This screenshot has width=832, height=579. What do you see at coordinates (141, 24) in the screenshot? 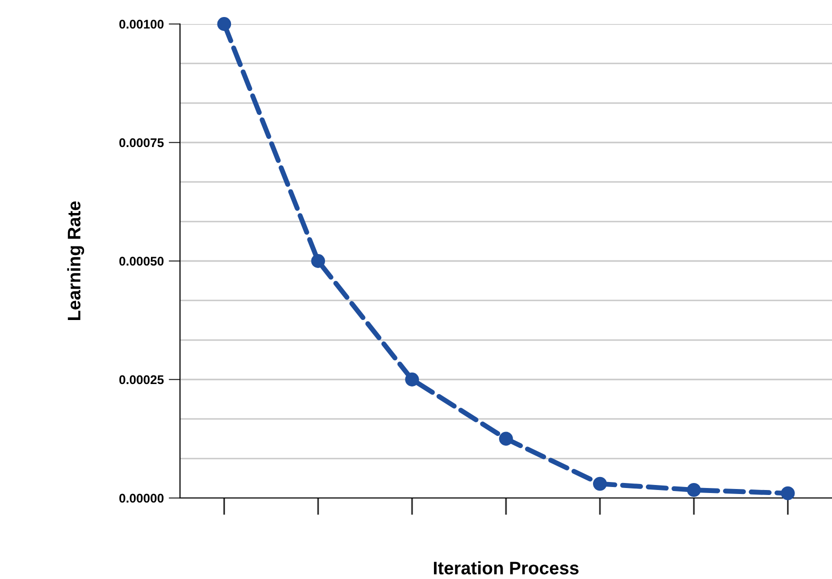
I see `y-tick-label: 0.00100` at bounding box center [141, 24].